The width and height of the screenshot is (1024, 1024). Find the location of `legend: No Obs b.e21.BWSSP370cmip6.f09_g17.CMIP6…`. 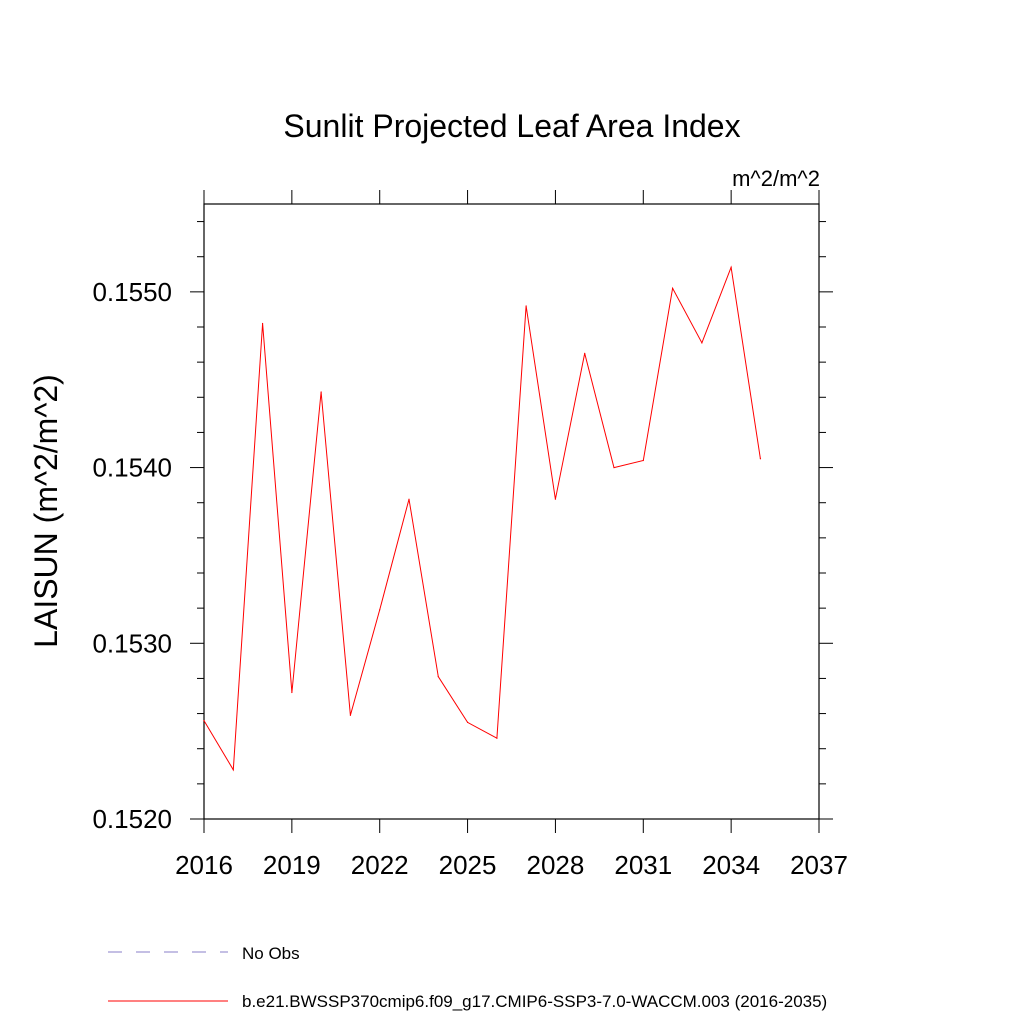

legend: No Obs b.e21.BWSSP370cmip6.f09_g17.CMIP6… is located at coordinates (467, 977).